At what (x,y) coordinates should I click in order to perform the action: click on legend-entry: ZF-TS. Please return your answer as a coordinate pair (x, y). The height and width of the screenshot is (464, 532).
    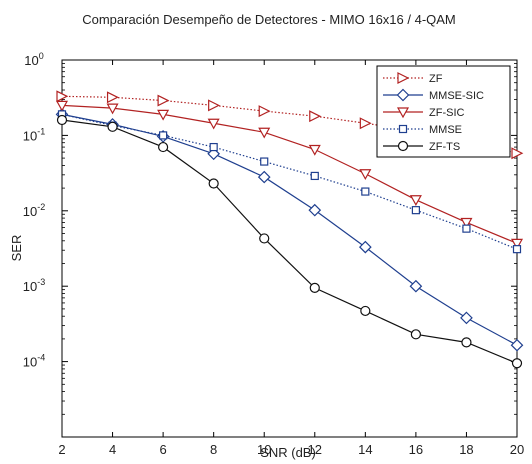
    Looking at the image, I should click on (421, 146).